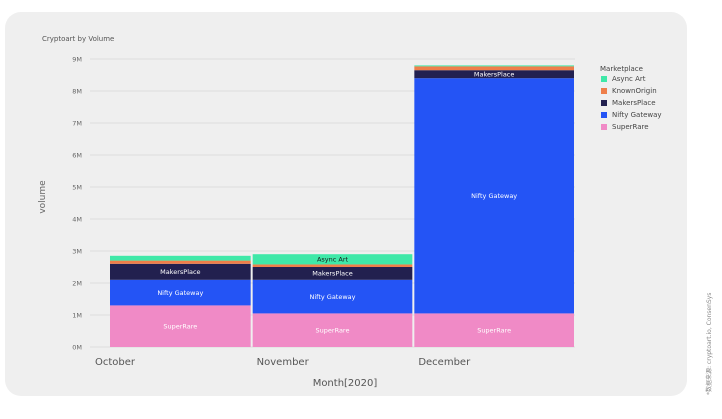 This screenshot has width=722, height=419. I want to click on y-tick-label: 7M, so click(77, 124).